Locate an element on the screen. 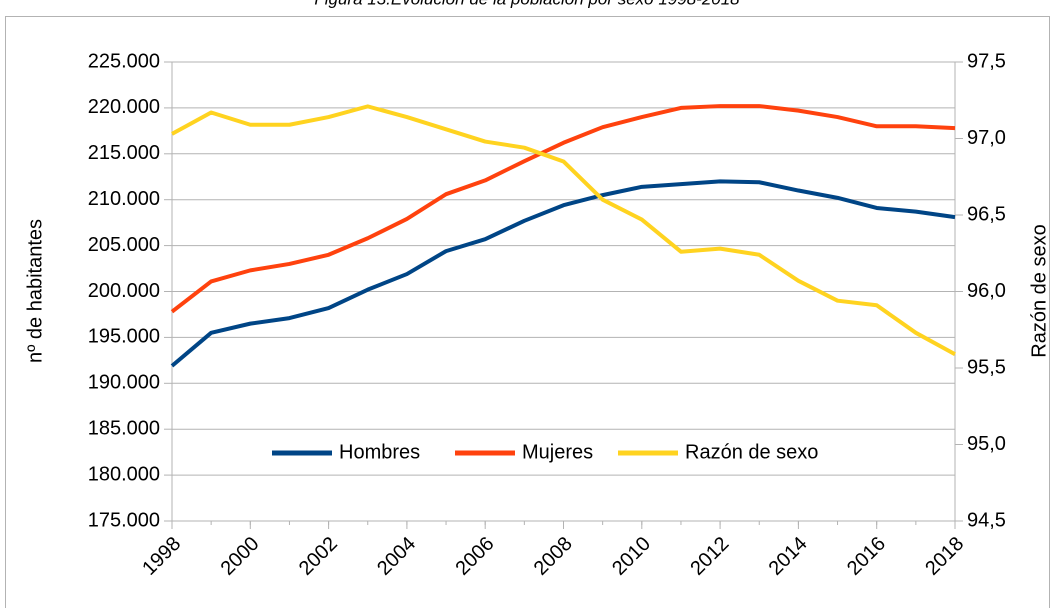 This screenshot has height=608, width=1054. y2-tick-label: 97,5 is located at coordinates (986, 61).